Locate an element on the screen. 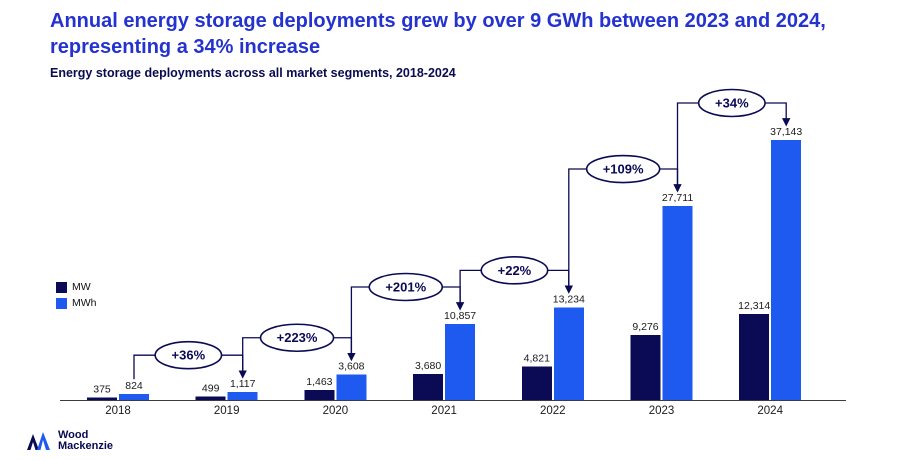 This screenshot has height=461, width=913. bar-mwh-2023 is located at coordinates (677, 303).